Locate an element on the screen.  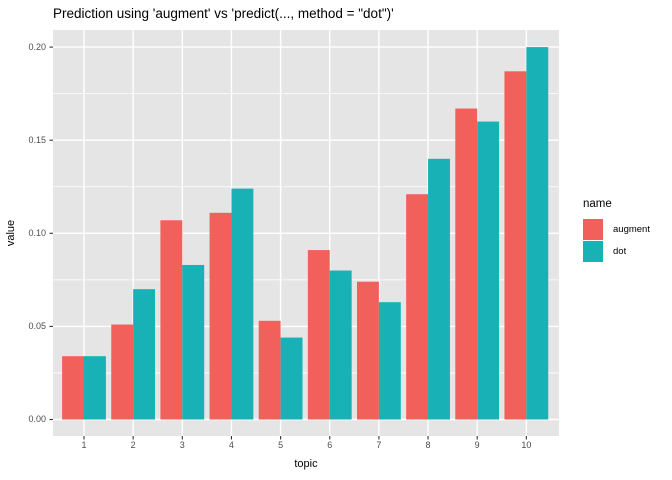
x-axis-tick-labels: 1 2 3 4 5 6 7 8 9 10 is located at coordinates (336, 446).